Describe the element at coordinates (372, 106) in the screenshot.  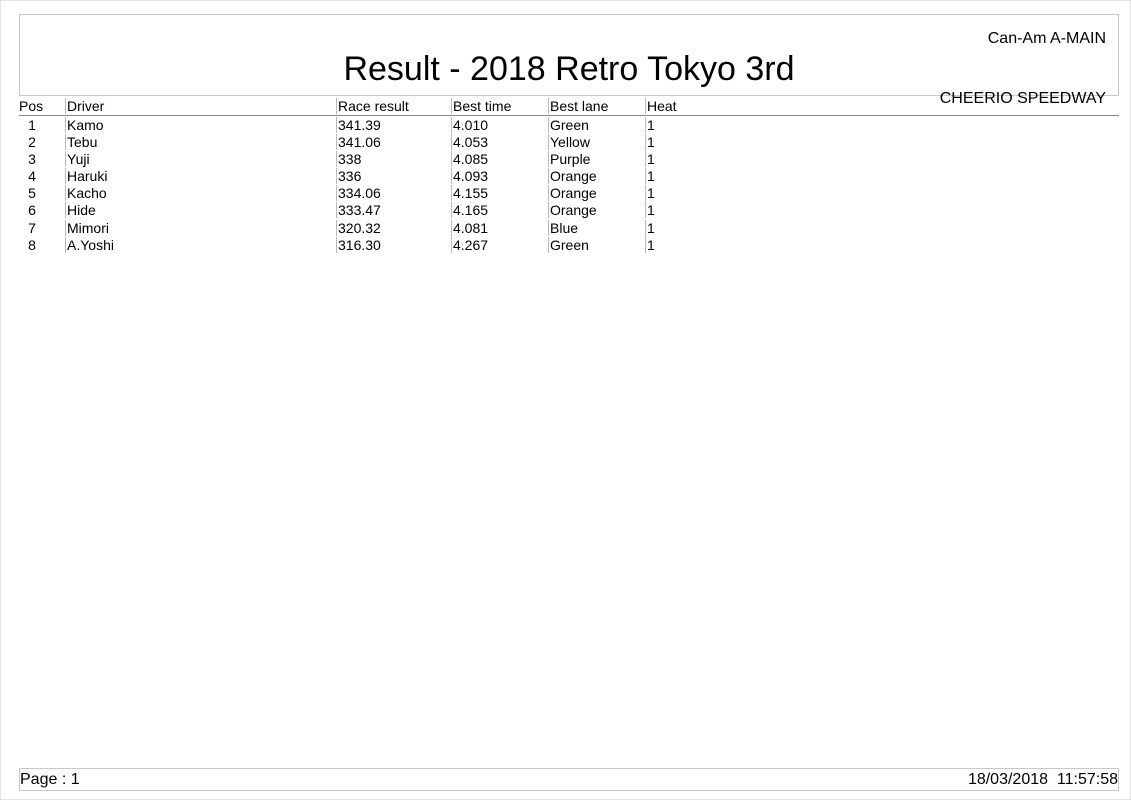
I see `column-header-race-result: Race result` at that location.